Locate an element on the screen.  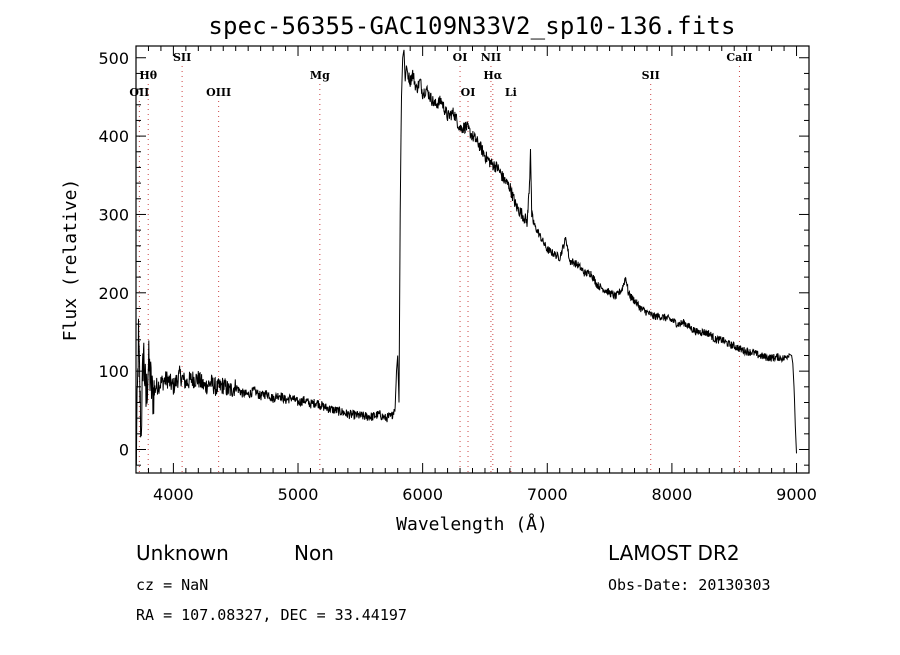
x-axis-label: Wavelength (Å) is located at coordinates (472, 524).